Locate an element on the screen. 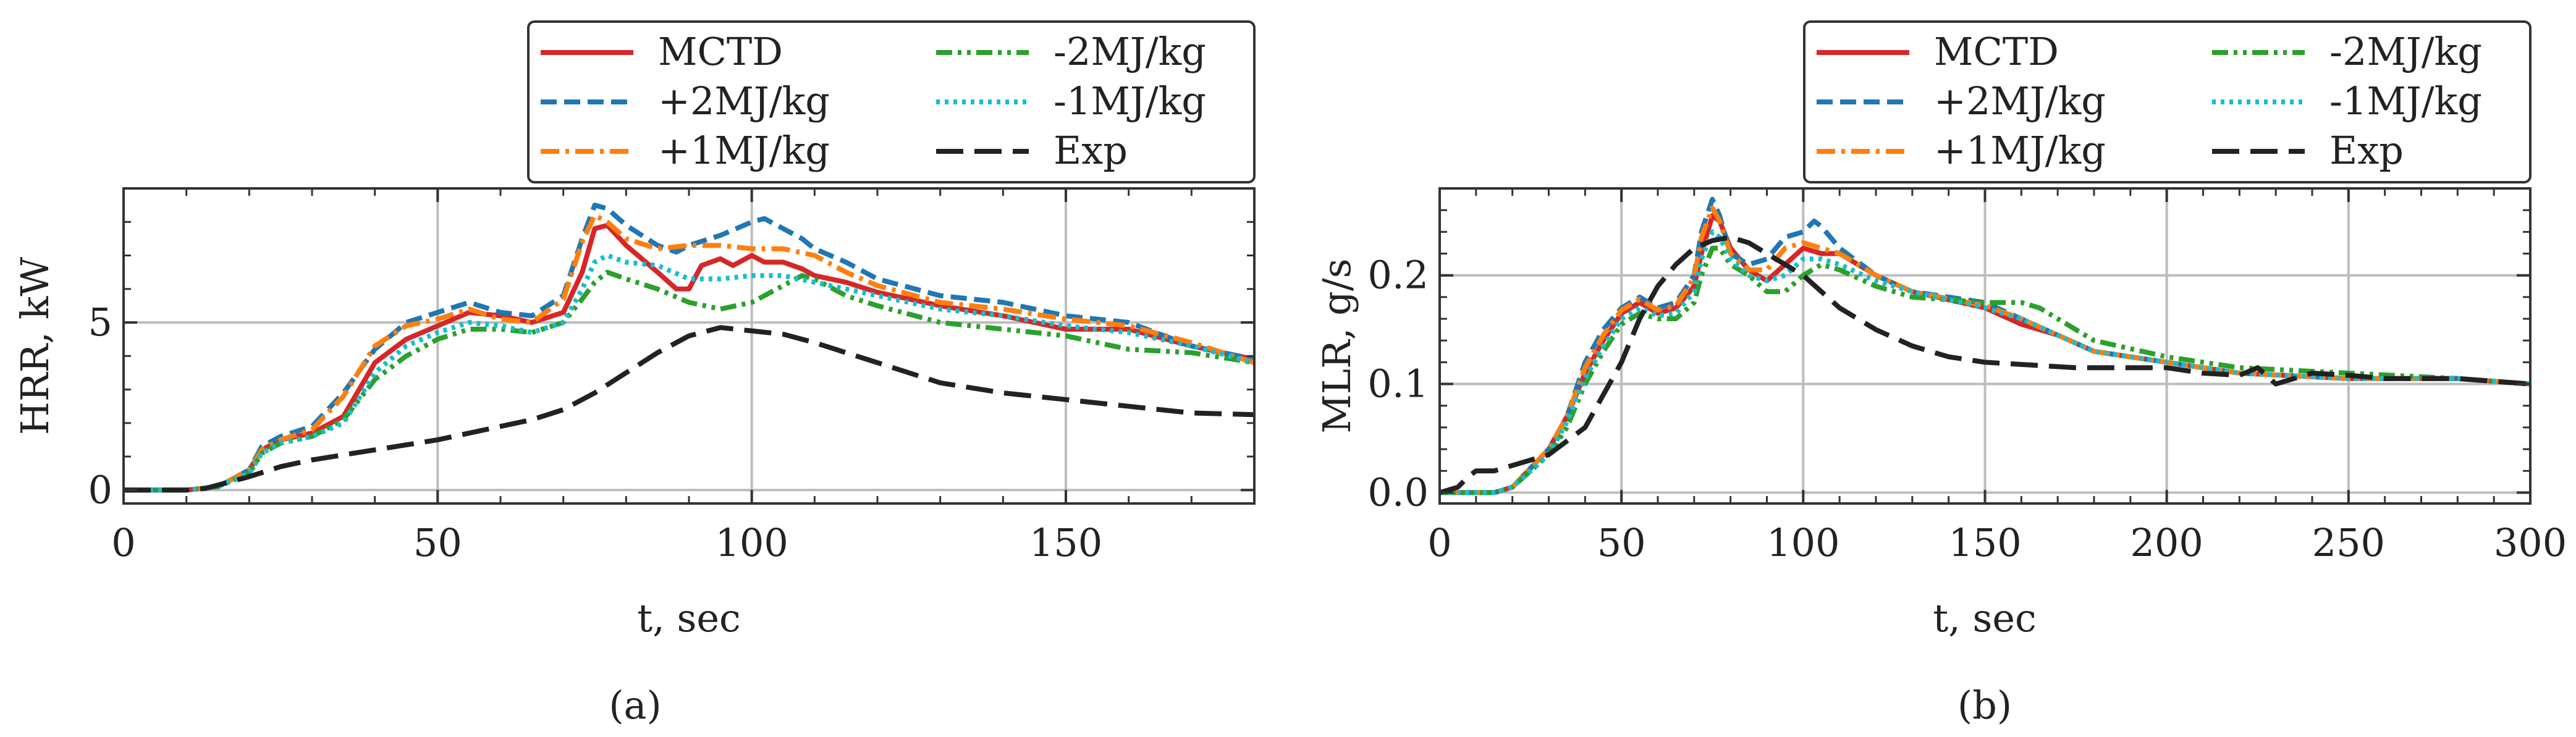 The image size is (2576, 737). x-tick-label: 250 is located at coordinates (2348, 542).